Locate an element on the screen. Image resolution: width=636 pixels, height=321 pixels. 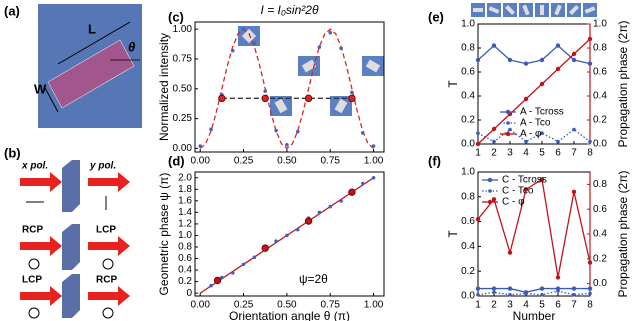
y-tick-label: 0.0 is located at coordinates (468, 144).